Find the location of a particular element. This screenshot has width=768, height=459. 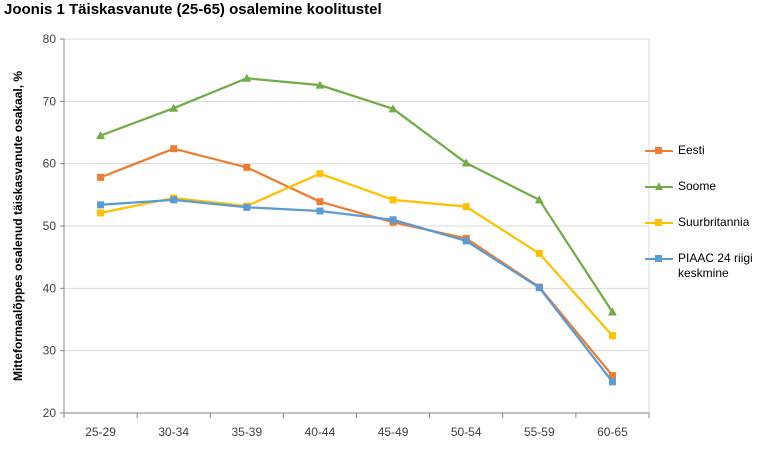

legend-item: Soome is located at coordinates (705, 197).